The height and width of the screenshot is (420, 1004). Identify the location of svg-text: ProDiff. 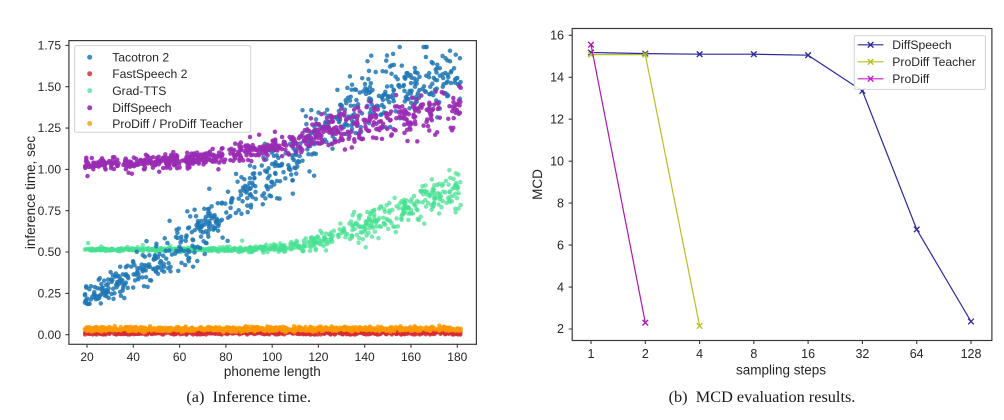
(911, 79).